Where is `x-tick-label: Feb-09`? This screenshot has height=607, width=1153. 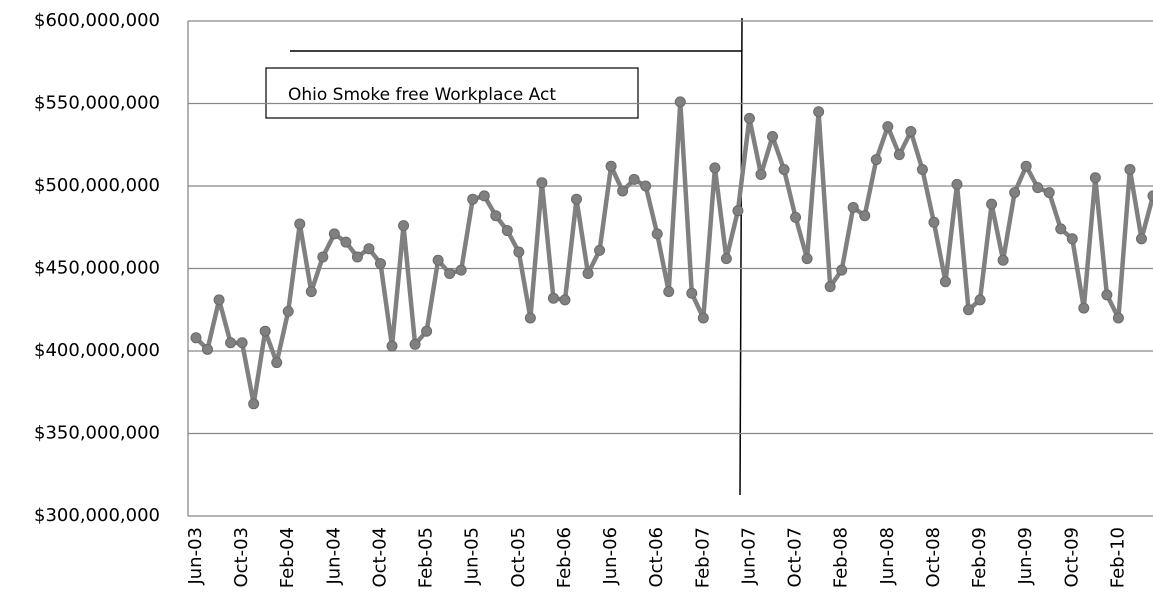 x-tick-label: Feb-09 is located at coordinates (979, 557).